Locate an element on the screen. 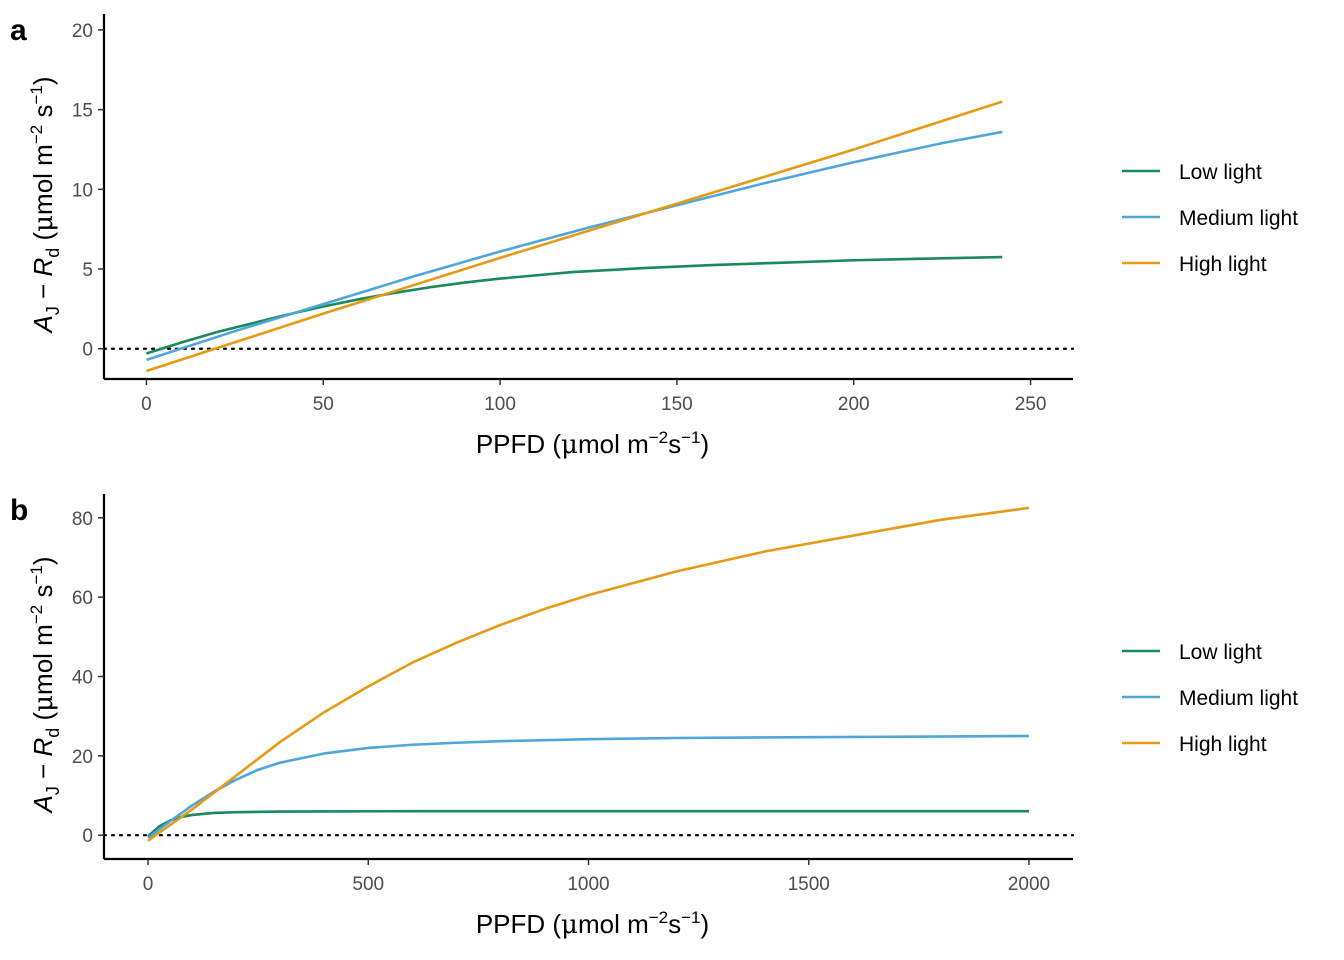 The image size is (1344, 960). y-tick-label: 10 is located at coordinates (82, 190).